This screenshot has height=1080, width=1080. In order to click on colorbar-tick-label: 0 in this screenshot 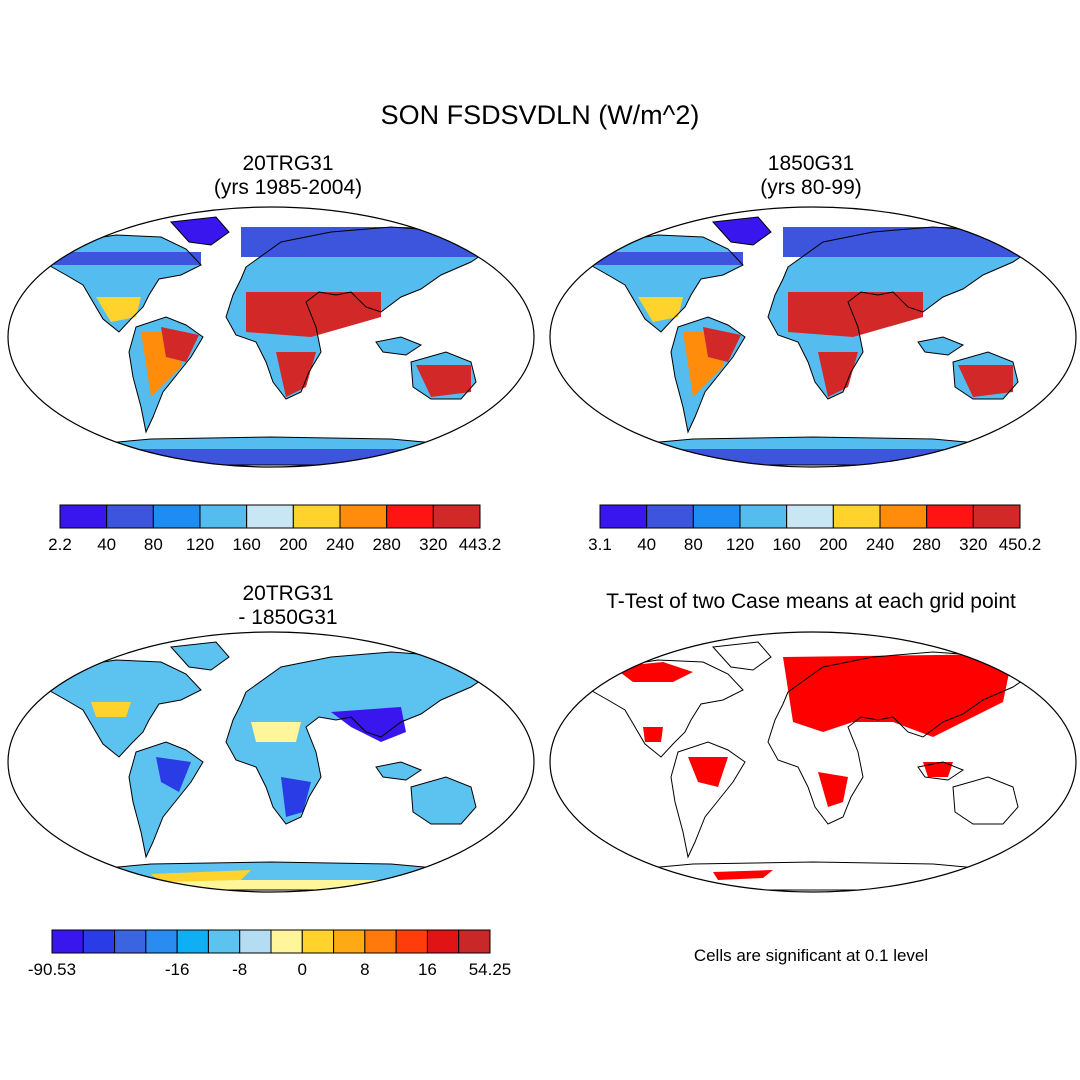, I will do `click(302, 969)`.